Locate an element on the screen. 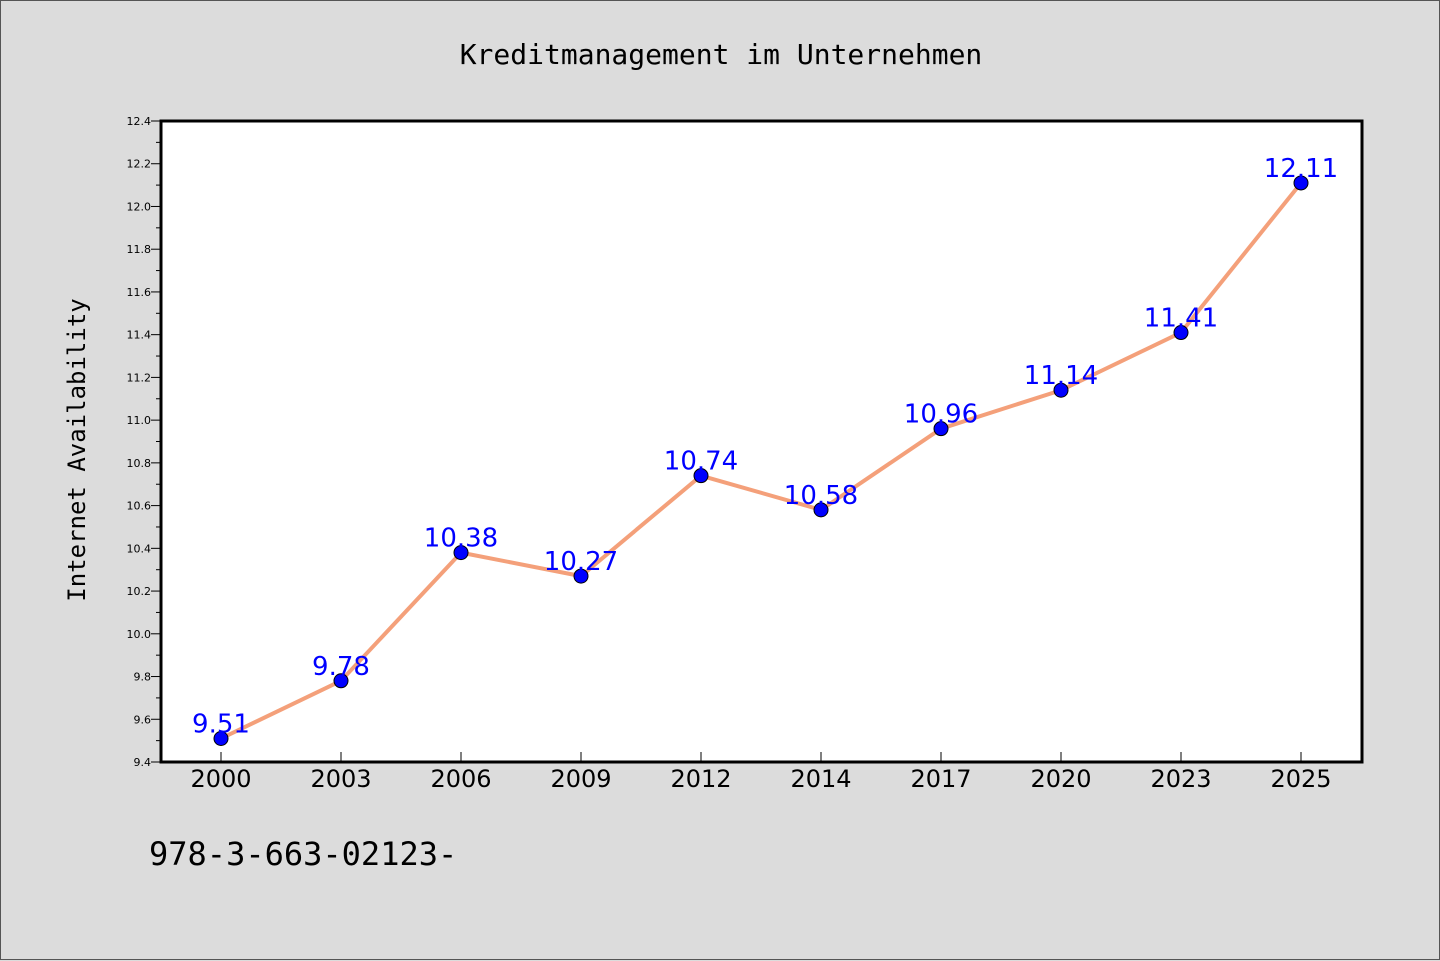 The height and width of the screenshot is (961, 1440). y-tick-label: 11.2 is located at coordinates (139, 377).